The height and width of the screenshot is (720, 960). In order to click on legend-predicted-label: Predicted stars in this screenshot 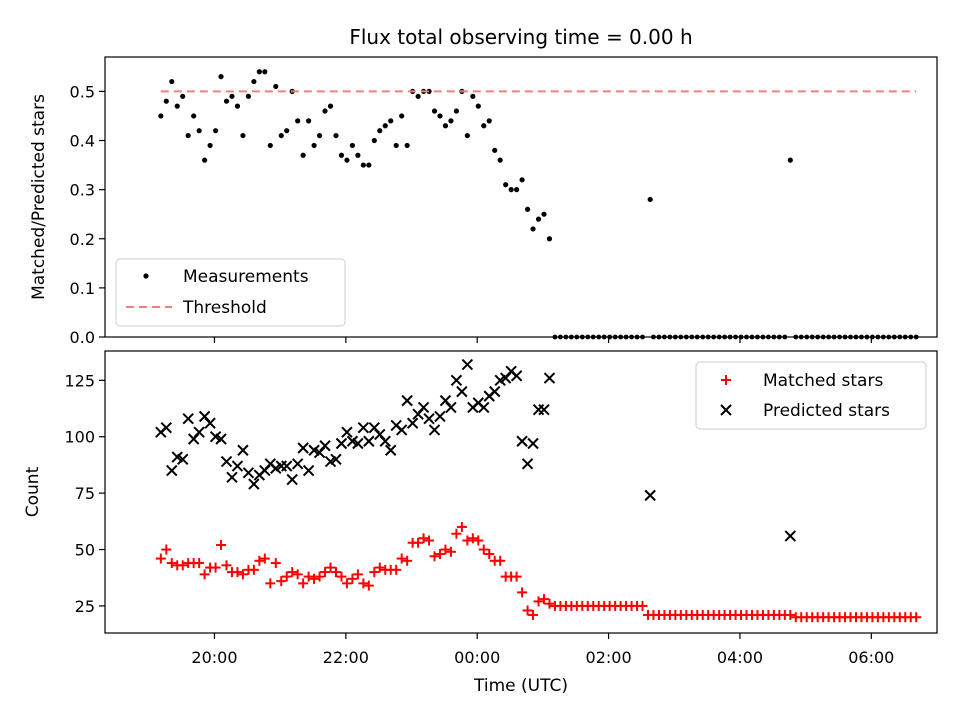, I will do `click(826, 411)`.